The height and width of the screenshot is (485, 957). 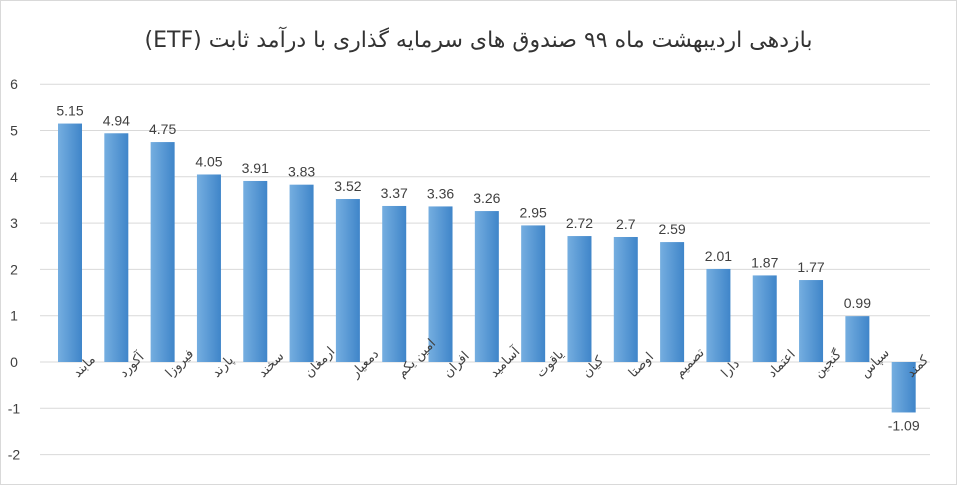 I want to click on data-label: 2.59, so click(x=671, y=229).